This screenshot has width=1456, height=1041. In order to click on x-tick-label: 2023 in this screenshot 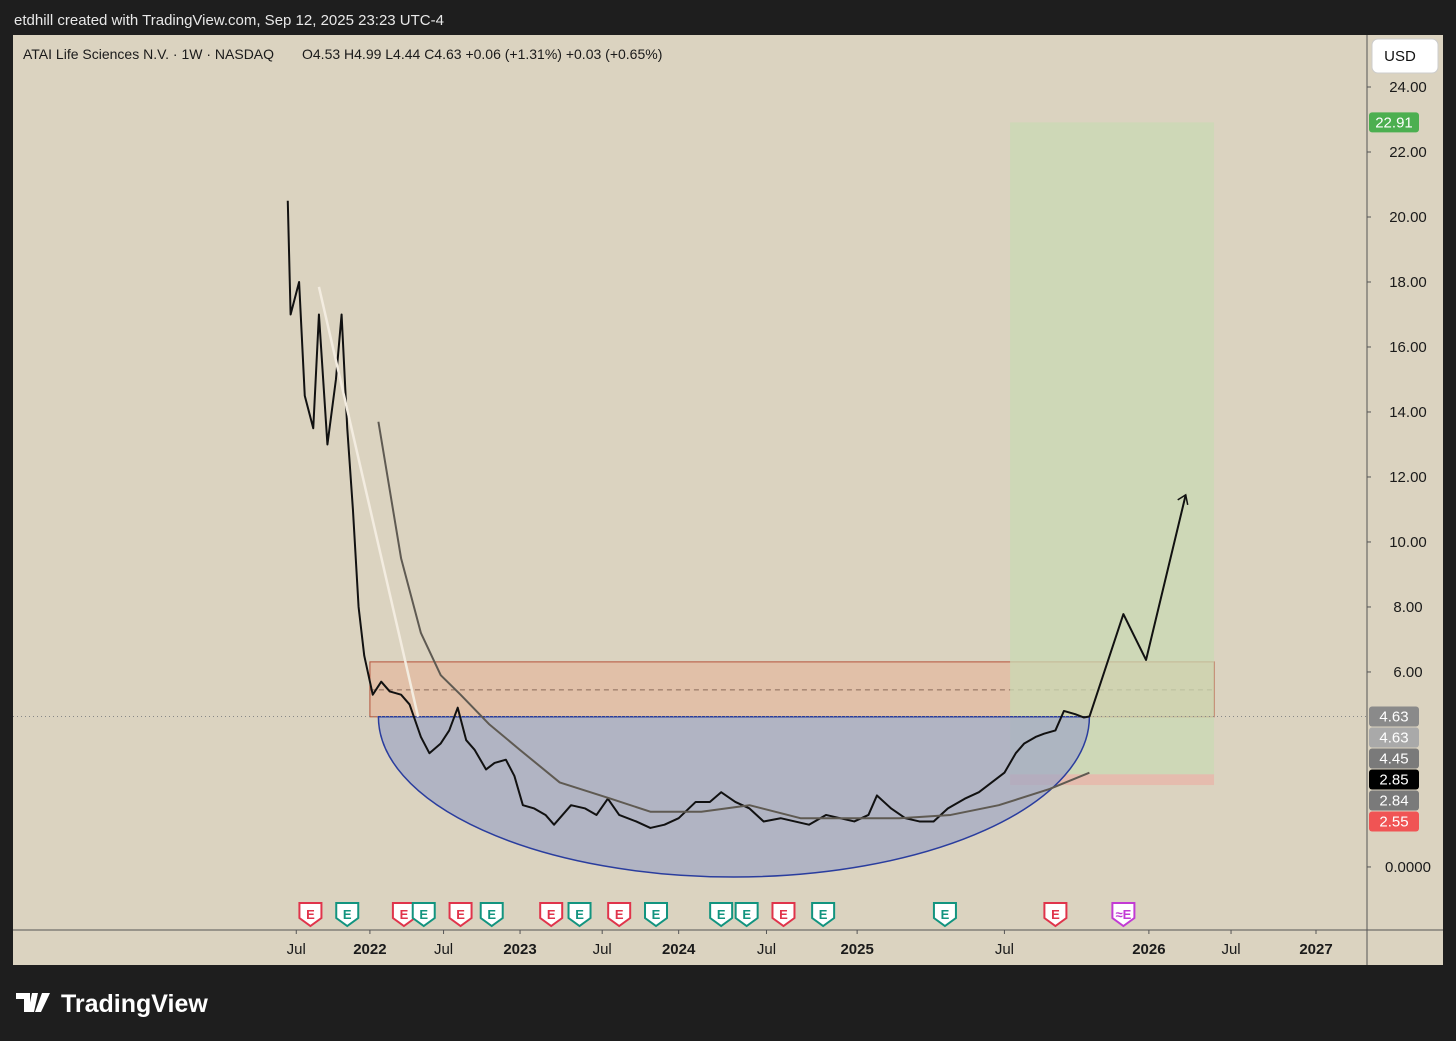, I will do `click(519, 949)`.